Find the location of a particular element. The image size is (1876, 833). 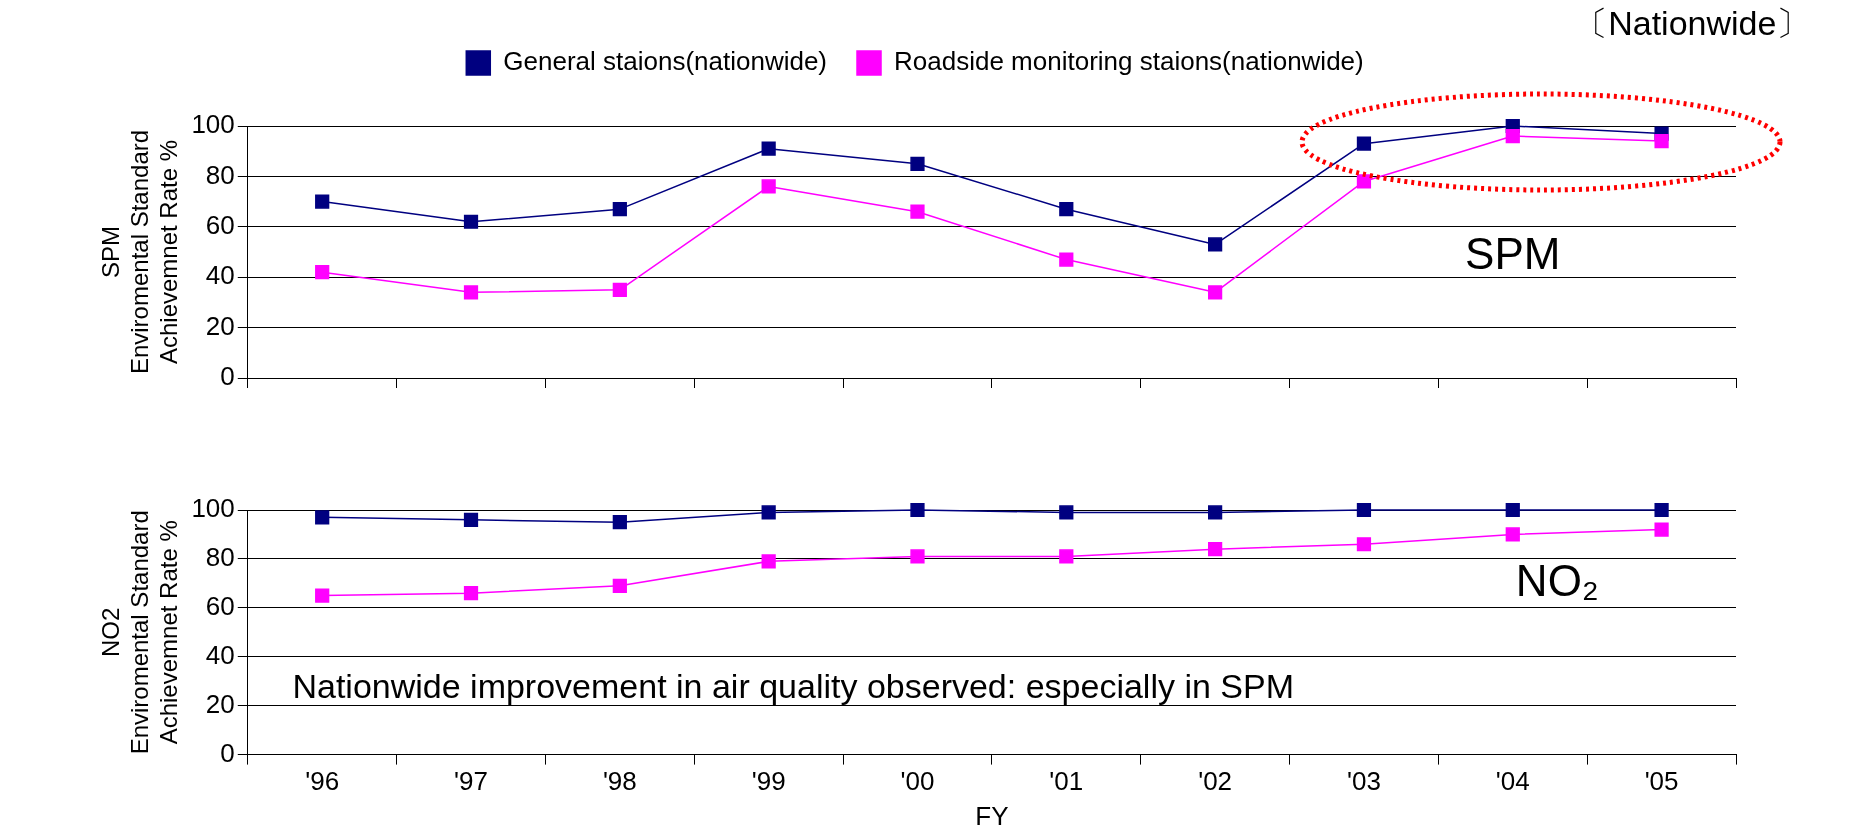

y-axis-title: SPM Enviromental Standard Achievemnet Rate % is located at coordinates (139, 252).